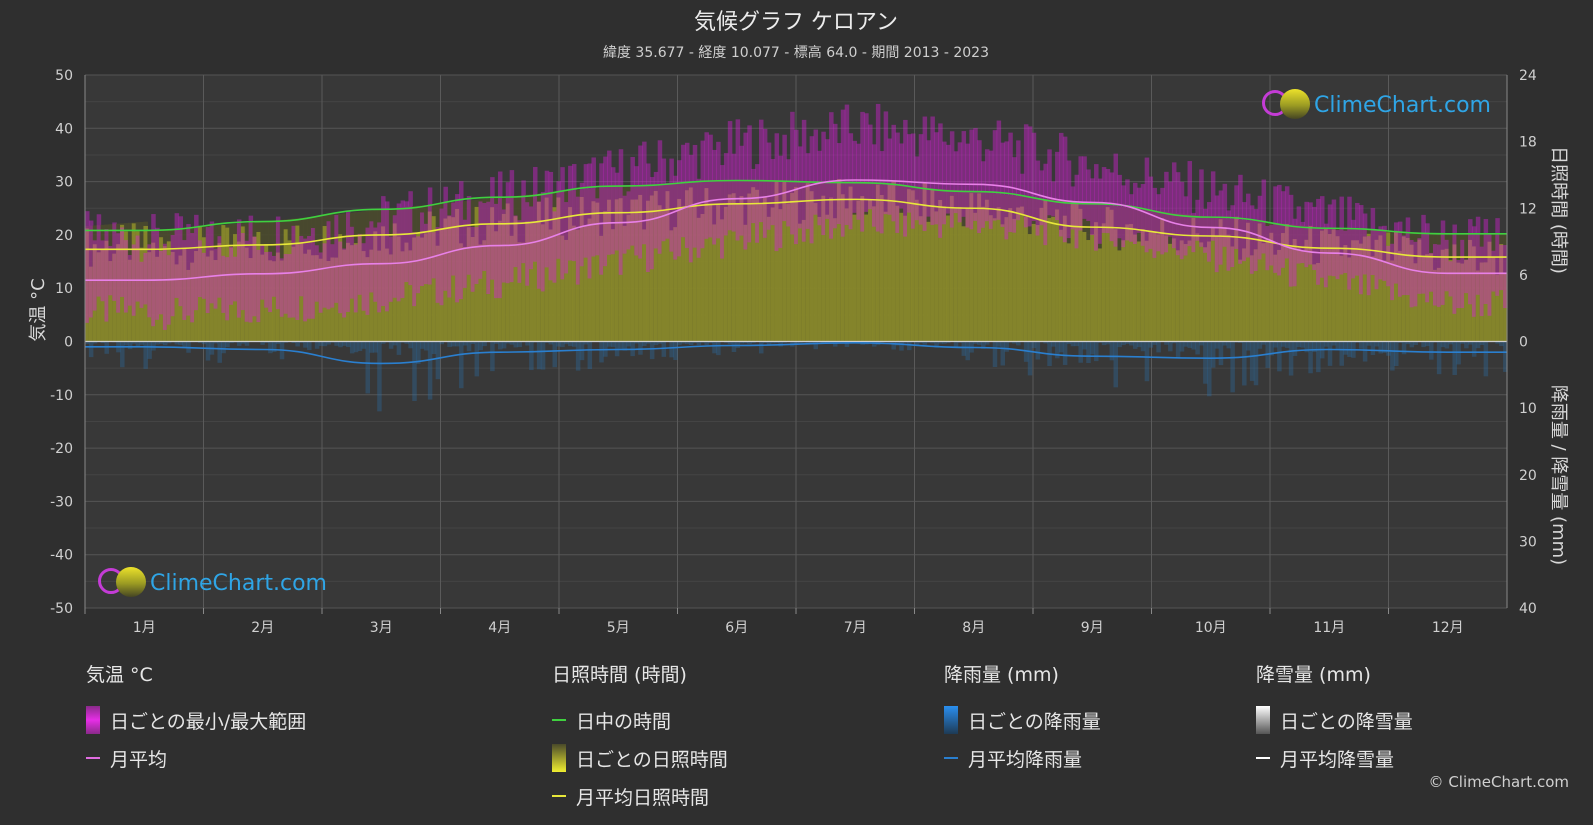 Image resolution: width=1593 pixels, height=825 pixels. What do you see at coordinates (652, 759) in the screenshot?
I see `legend-label: 日ごとの日照時間` at bounding box center [652, 759].